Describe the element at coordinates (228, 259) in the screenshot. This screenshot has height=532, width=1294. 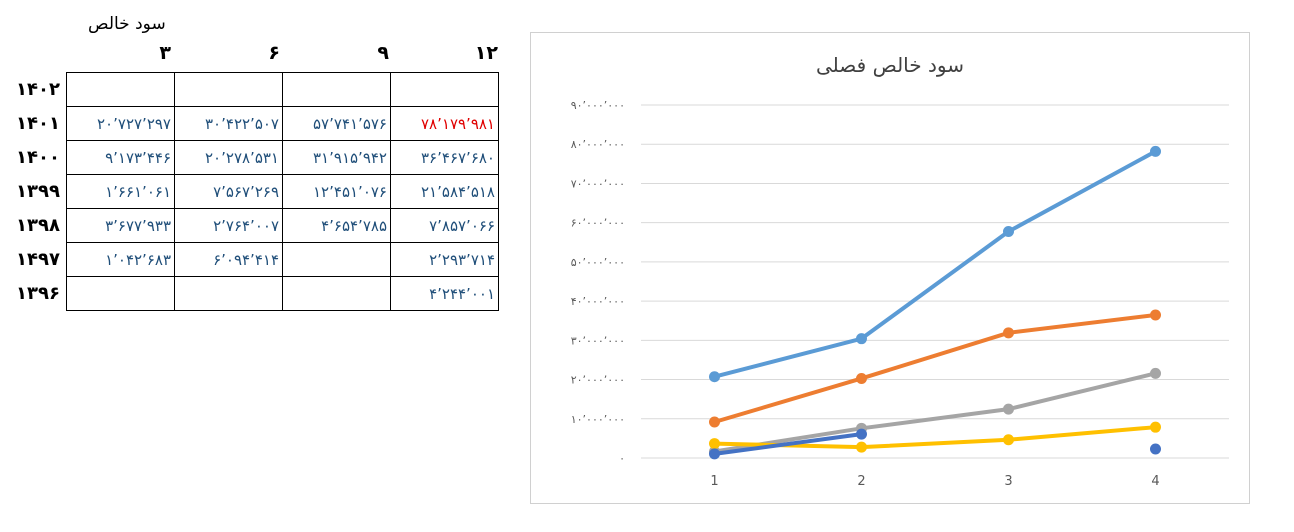
I see `table-cell: ۶٬۰۹۴٬۴۱۴` at that location.